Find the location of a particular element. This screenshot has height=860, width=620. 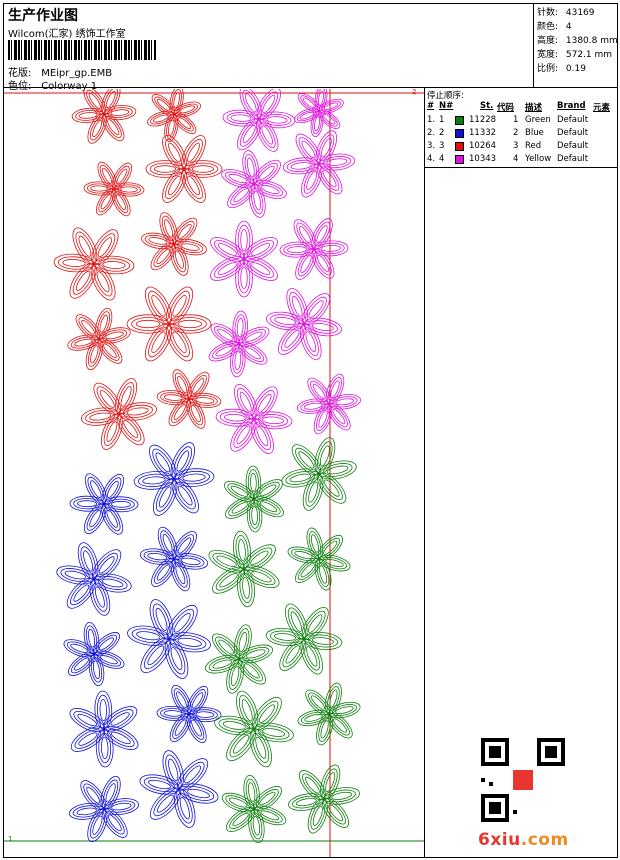

watermark-main: 6xiu is located at coordinates (499, 840).